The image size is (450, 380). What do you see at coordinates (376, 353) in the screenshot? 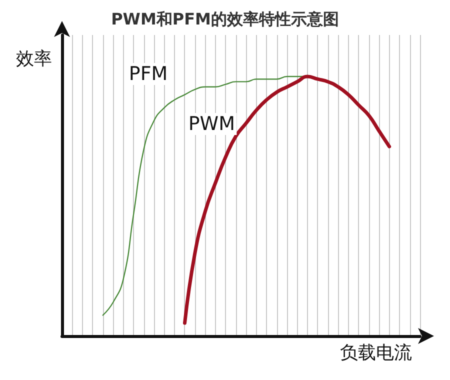
I see `x-axis-title: 负载电流` at bounding box center [376, 353].